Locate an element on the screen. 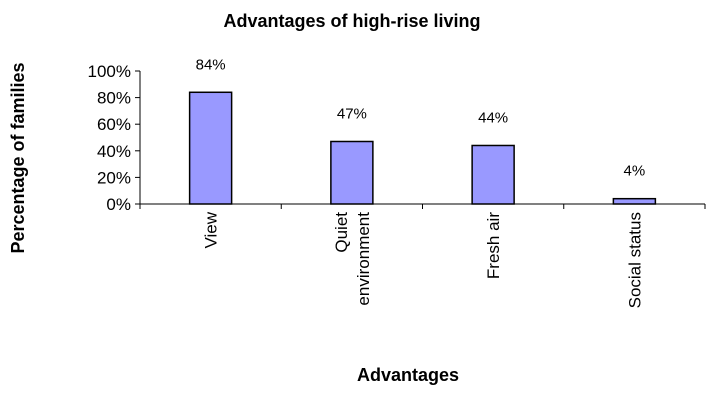 Image resolution: width=707 pixels, height=393 pixels. chart-title: Advantages of high-rise living is located at coordinates (351, 21).